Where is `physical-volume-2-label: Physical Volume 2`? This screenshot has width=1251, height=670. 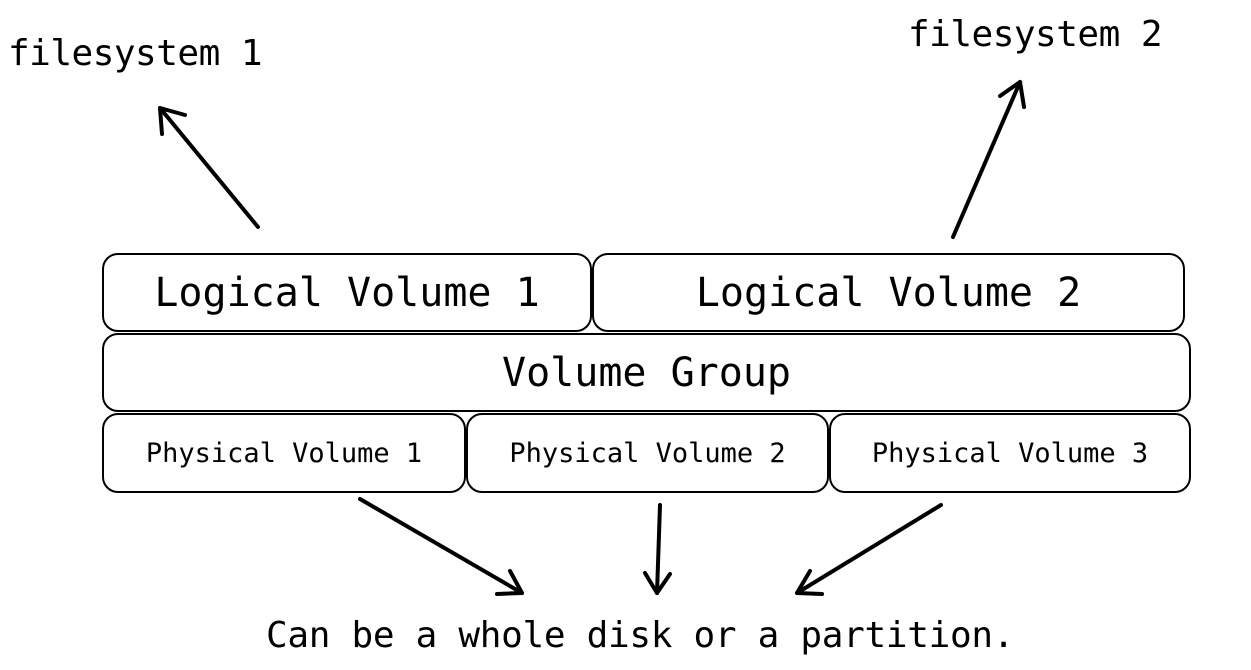 physical-volume-2-label: Physical Volume 2 is located at coordinates (647, 453).